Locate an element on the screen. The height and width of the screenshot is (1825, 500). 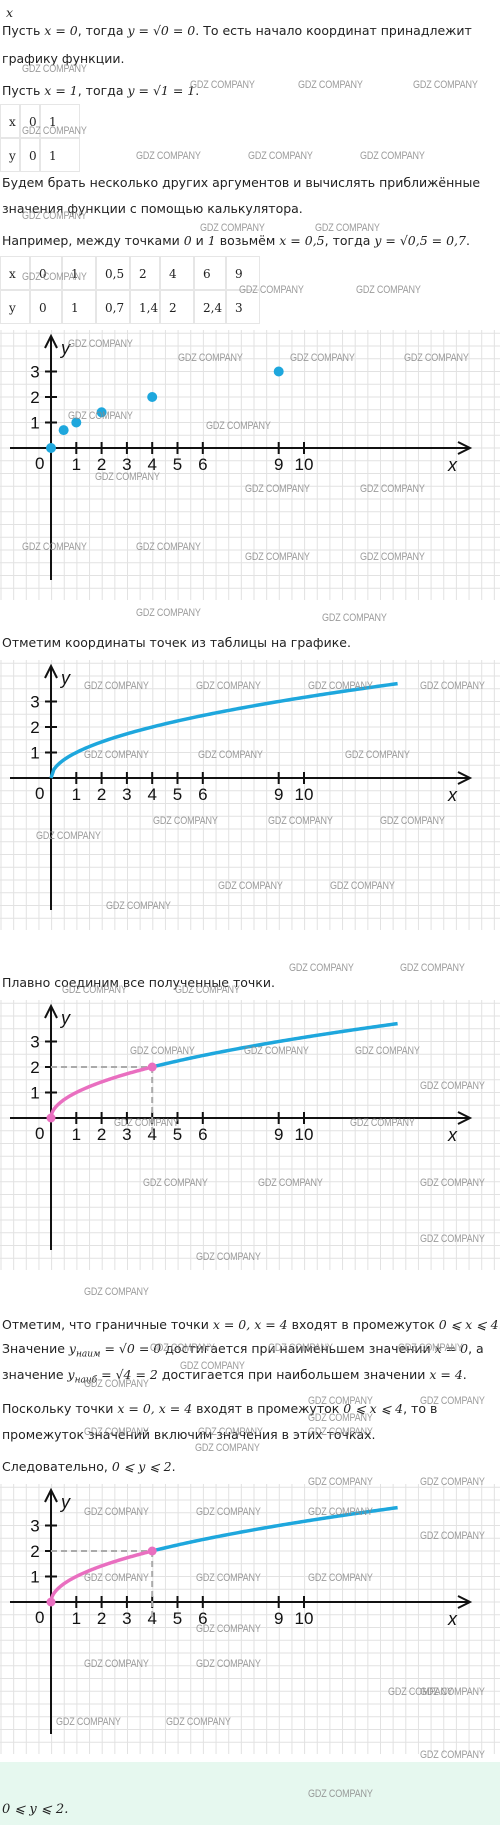
endpoint-start is located at coordinates (51, 1118).